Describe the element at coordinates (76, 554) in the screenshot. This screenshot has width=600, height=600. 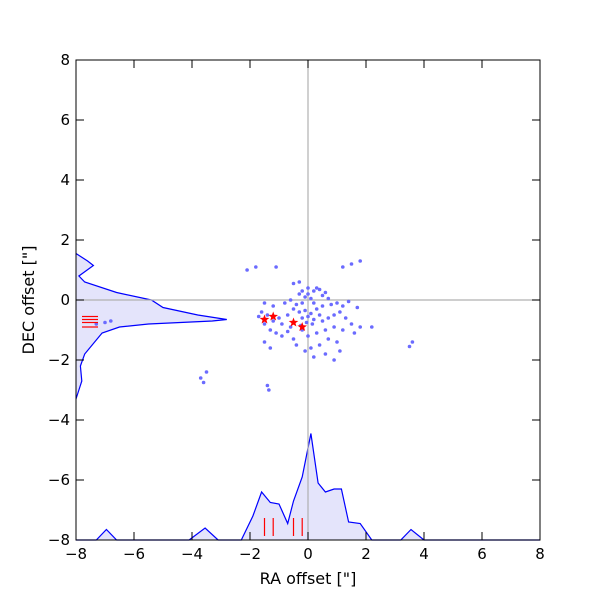
I see `x-tick-label: −8` at that location.